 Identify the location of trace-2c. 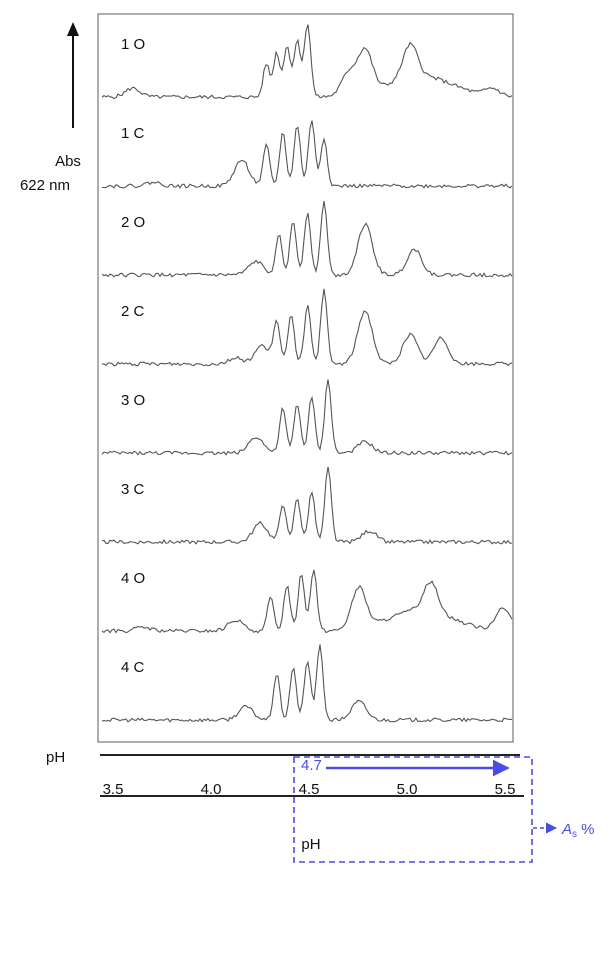
(307, 327).